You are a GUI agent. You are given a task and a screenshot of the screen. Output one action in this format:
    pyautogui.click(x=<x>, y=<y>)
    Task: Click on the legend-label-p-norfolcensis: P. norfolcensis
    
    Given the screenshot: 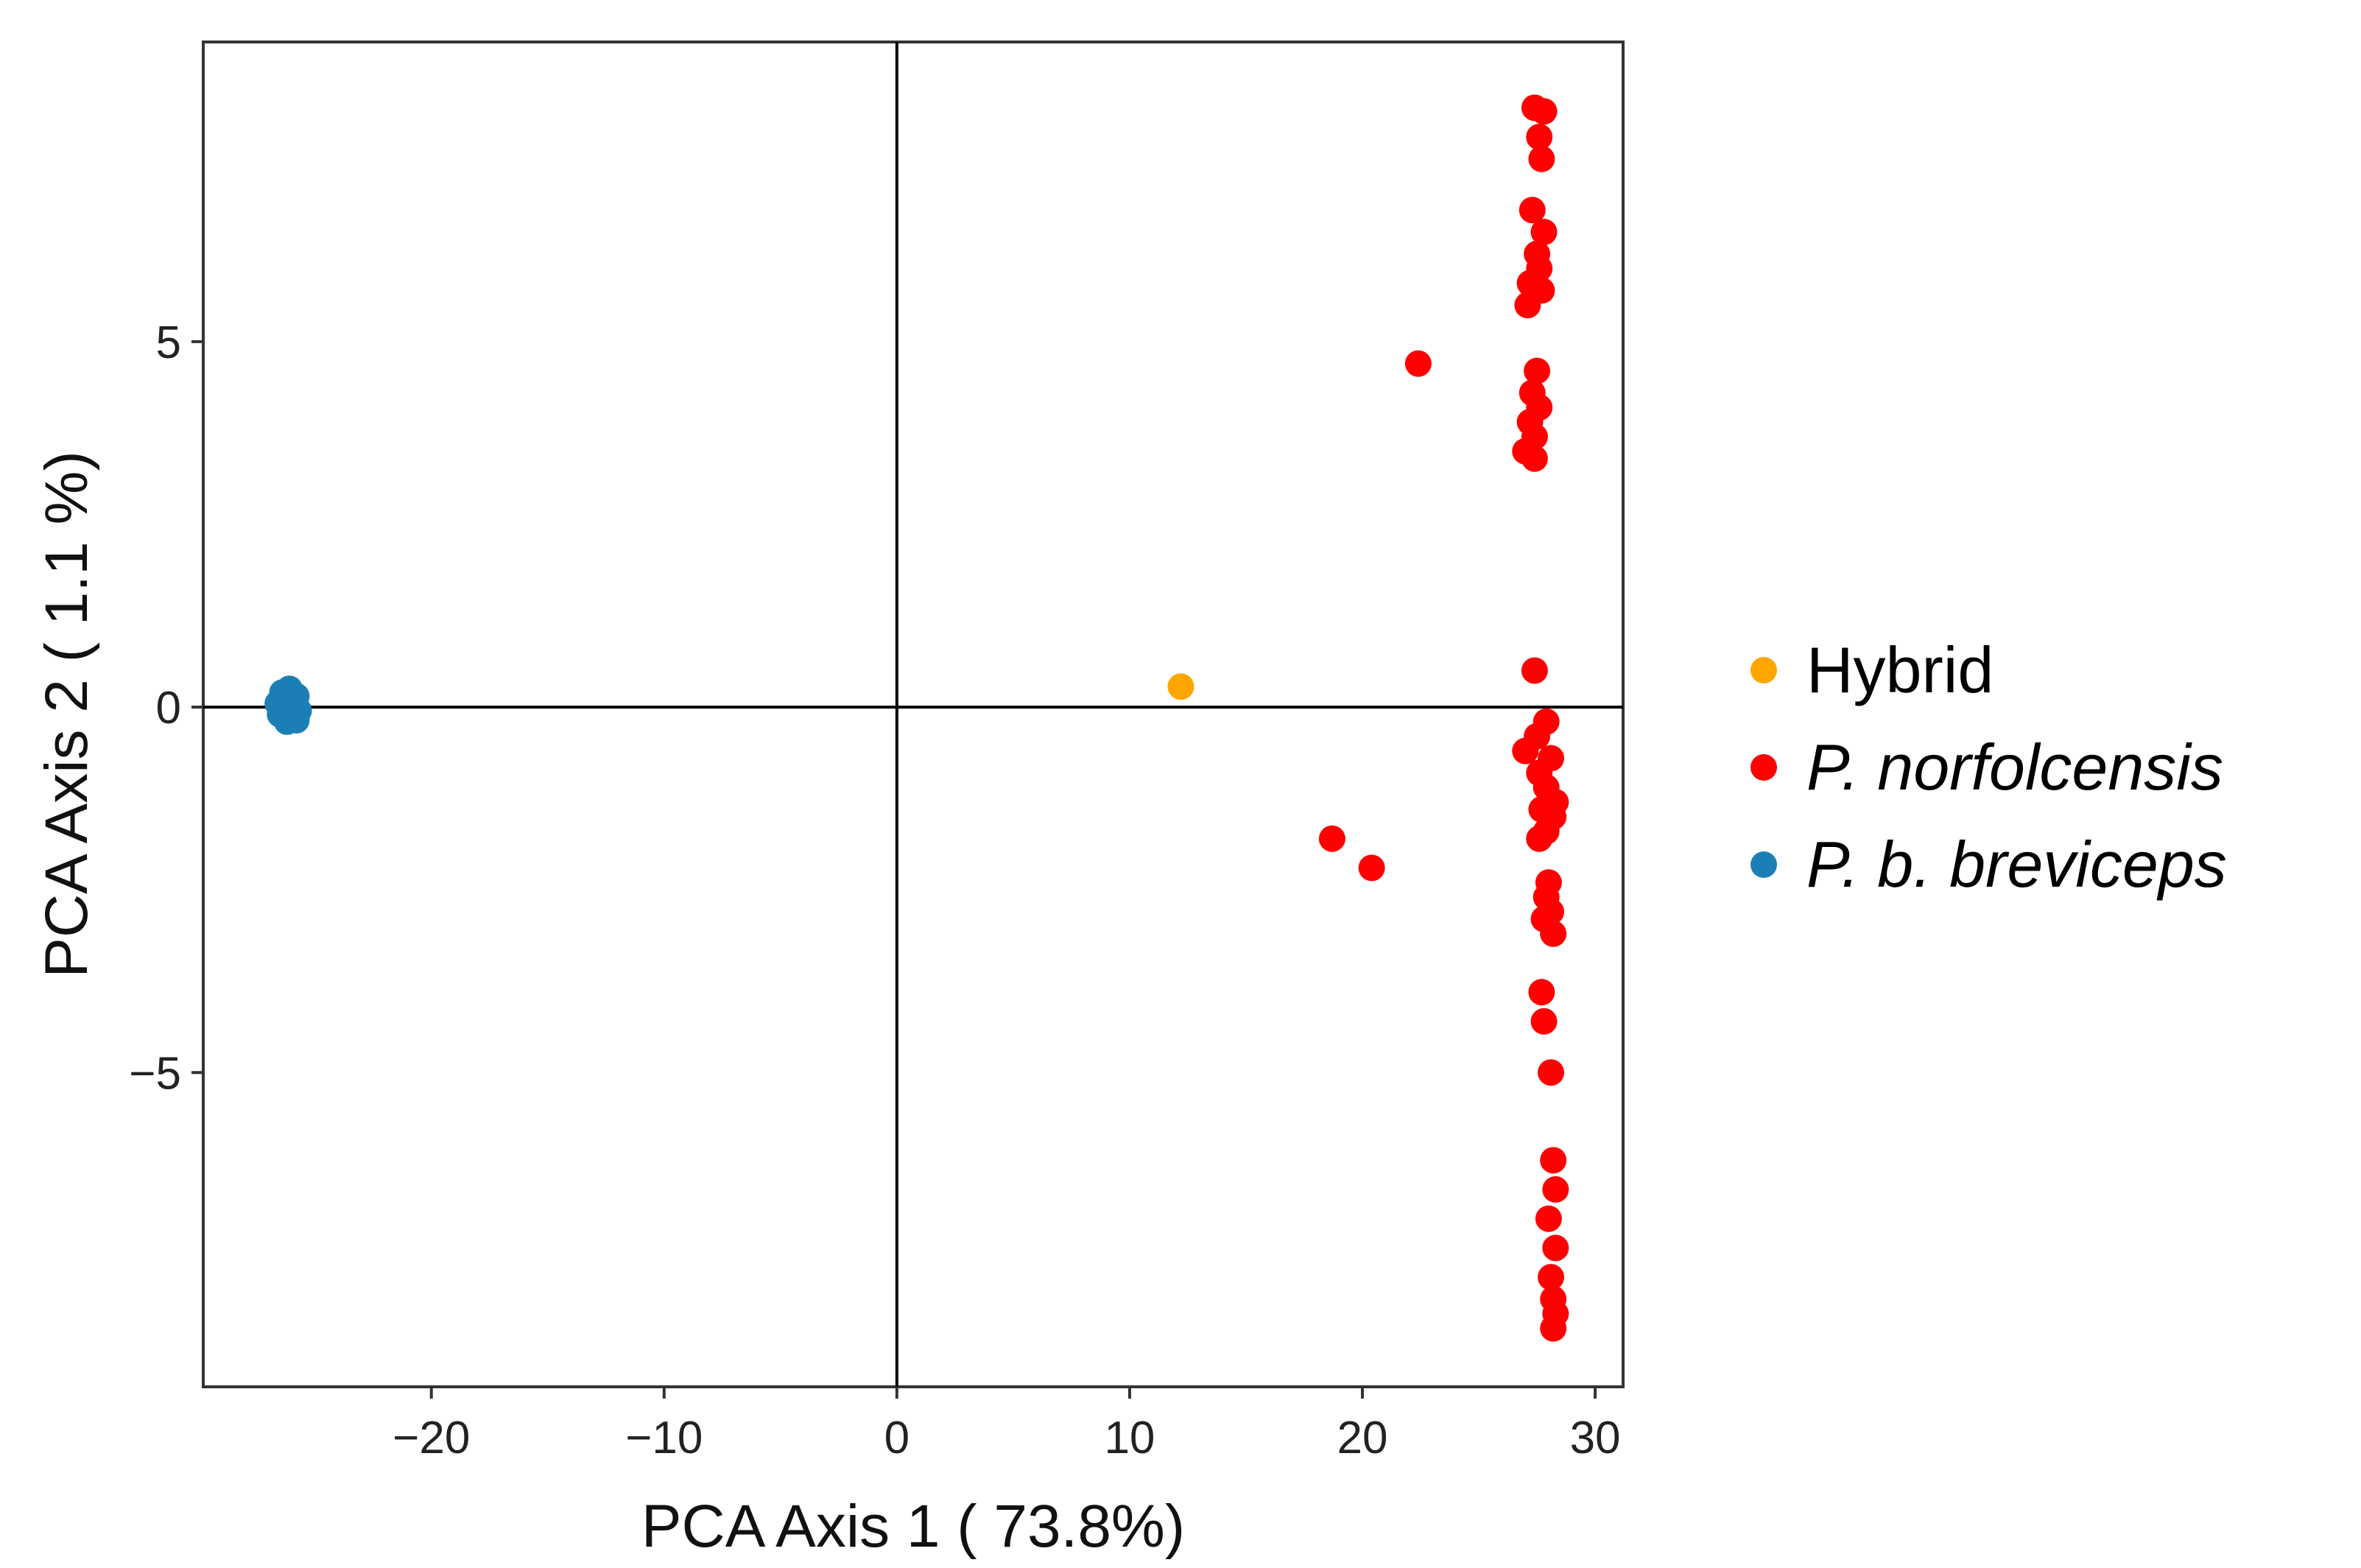 What is the action you would take?
    pyautogui.click(x=2015, y=767)
    